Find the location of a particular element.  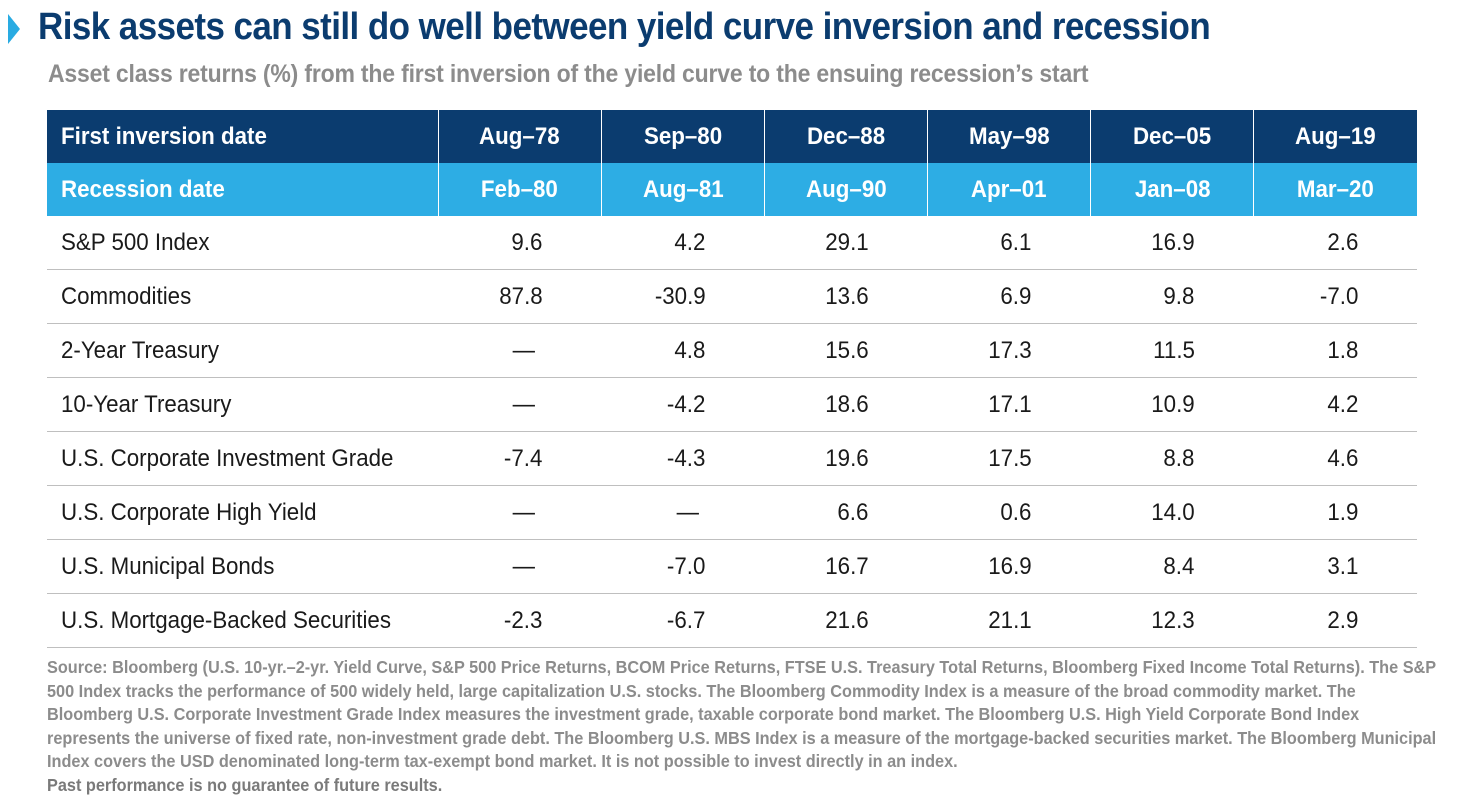

asset-class-text: U.S. Municipal Bonds is located at coordinates (168, 566).